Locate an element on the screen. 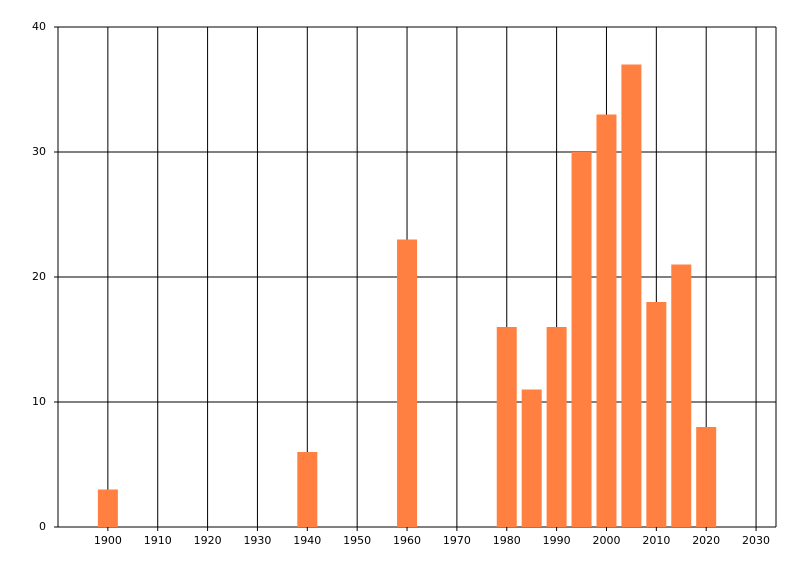 Image resolution: width=800 pixels, height=576 pixels. x-tick-label: 1940 is located at coordinates (307, 540).